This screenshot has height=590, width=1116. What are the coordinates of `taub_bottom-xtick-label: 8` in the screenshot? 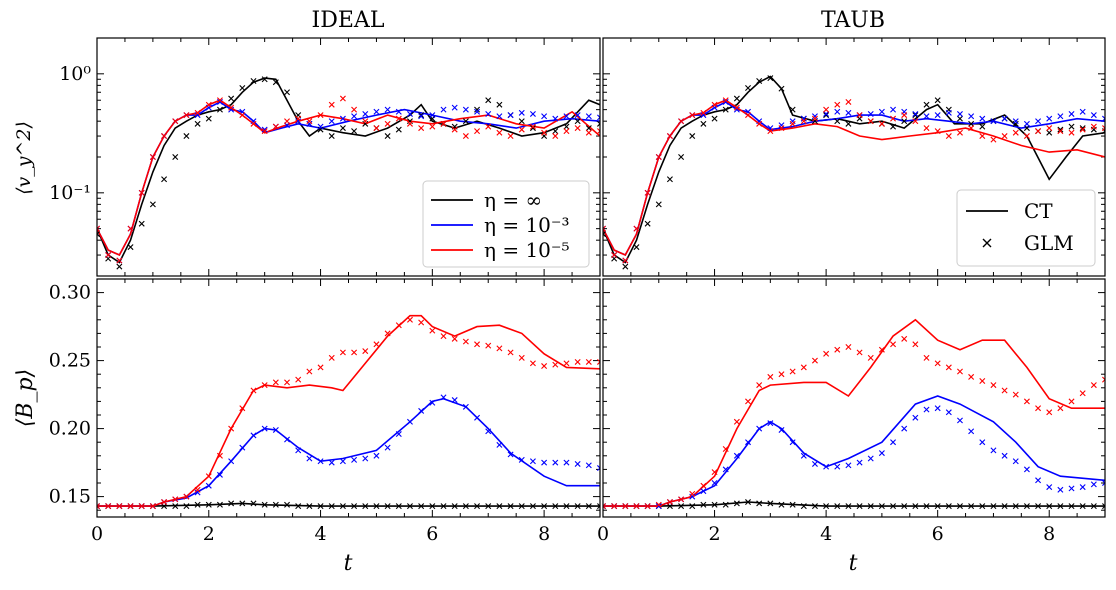 It's located at (1049, 534).